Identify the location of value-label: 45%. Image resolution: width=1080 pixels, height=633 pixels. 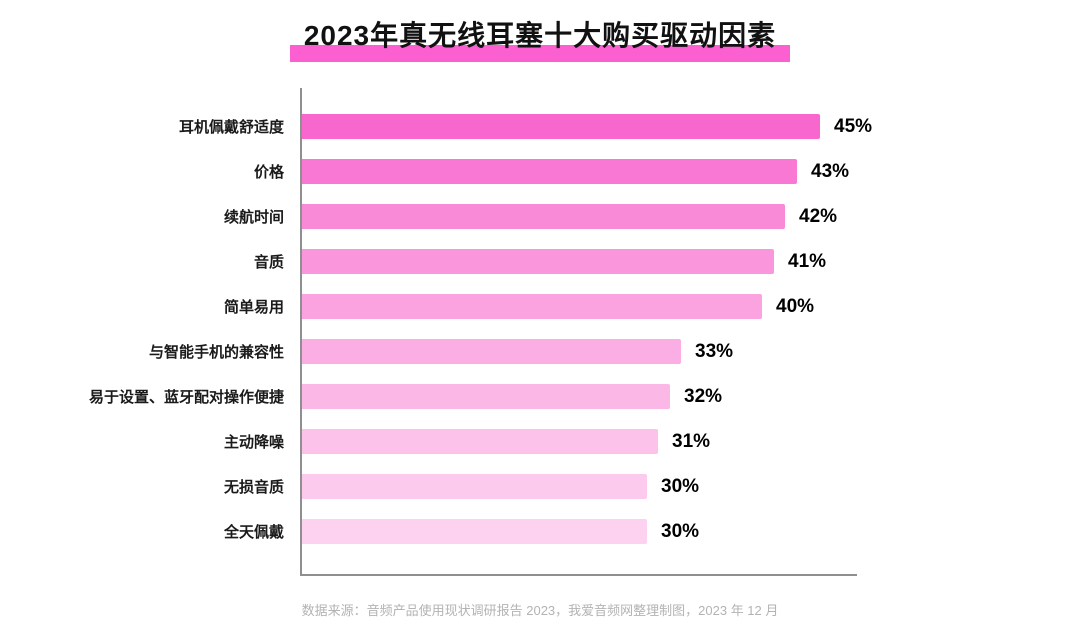
(853, 126).